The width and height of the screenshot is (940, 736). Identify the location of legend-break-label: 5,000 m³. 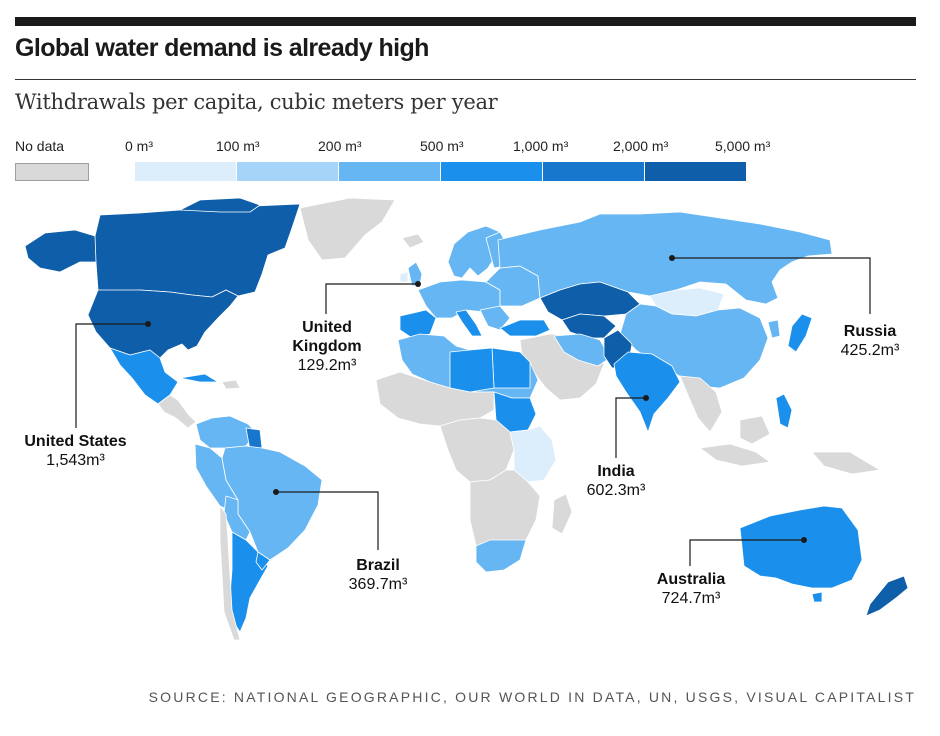
(743, 146).